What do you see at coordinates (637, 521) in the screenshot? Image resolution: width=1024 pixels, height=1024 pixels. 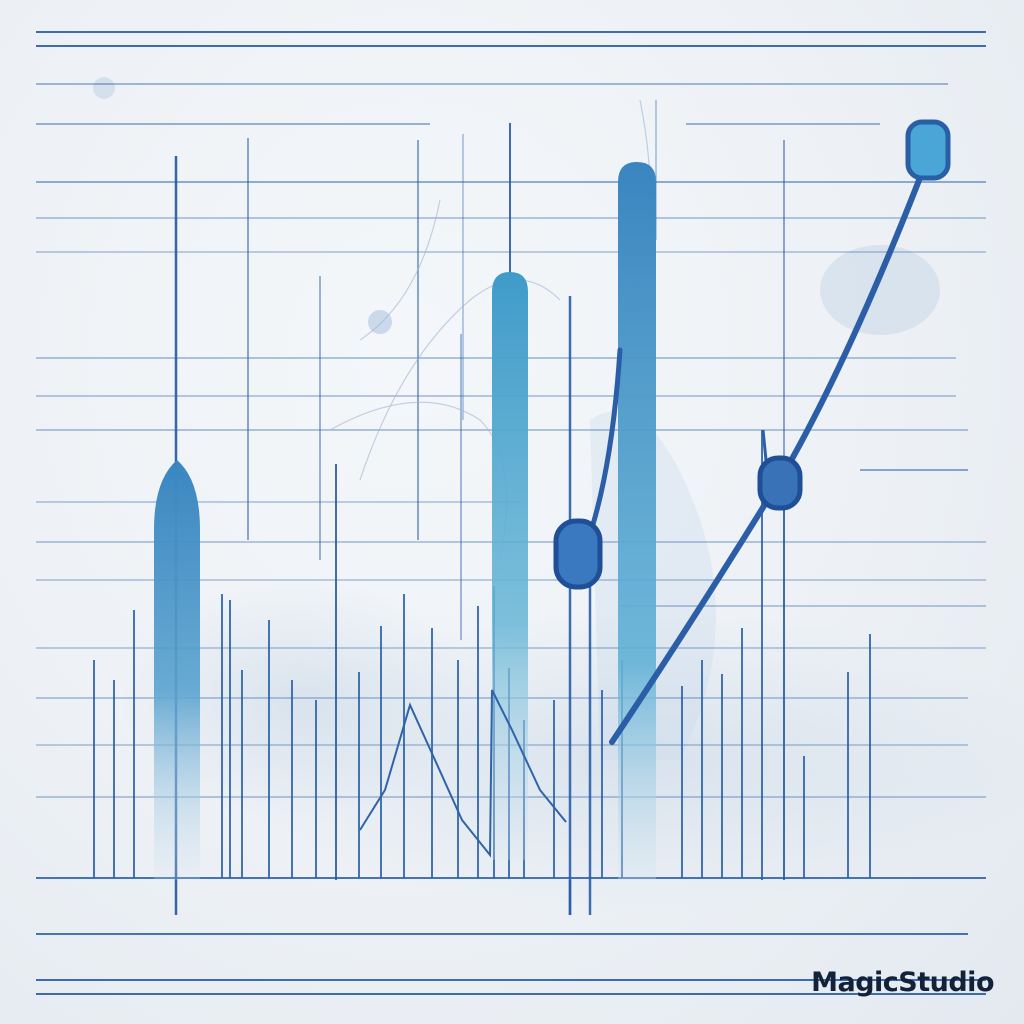 I see `bar-right` at bounding box center [637, 521].